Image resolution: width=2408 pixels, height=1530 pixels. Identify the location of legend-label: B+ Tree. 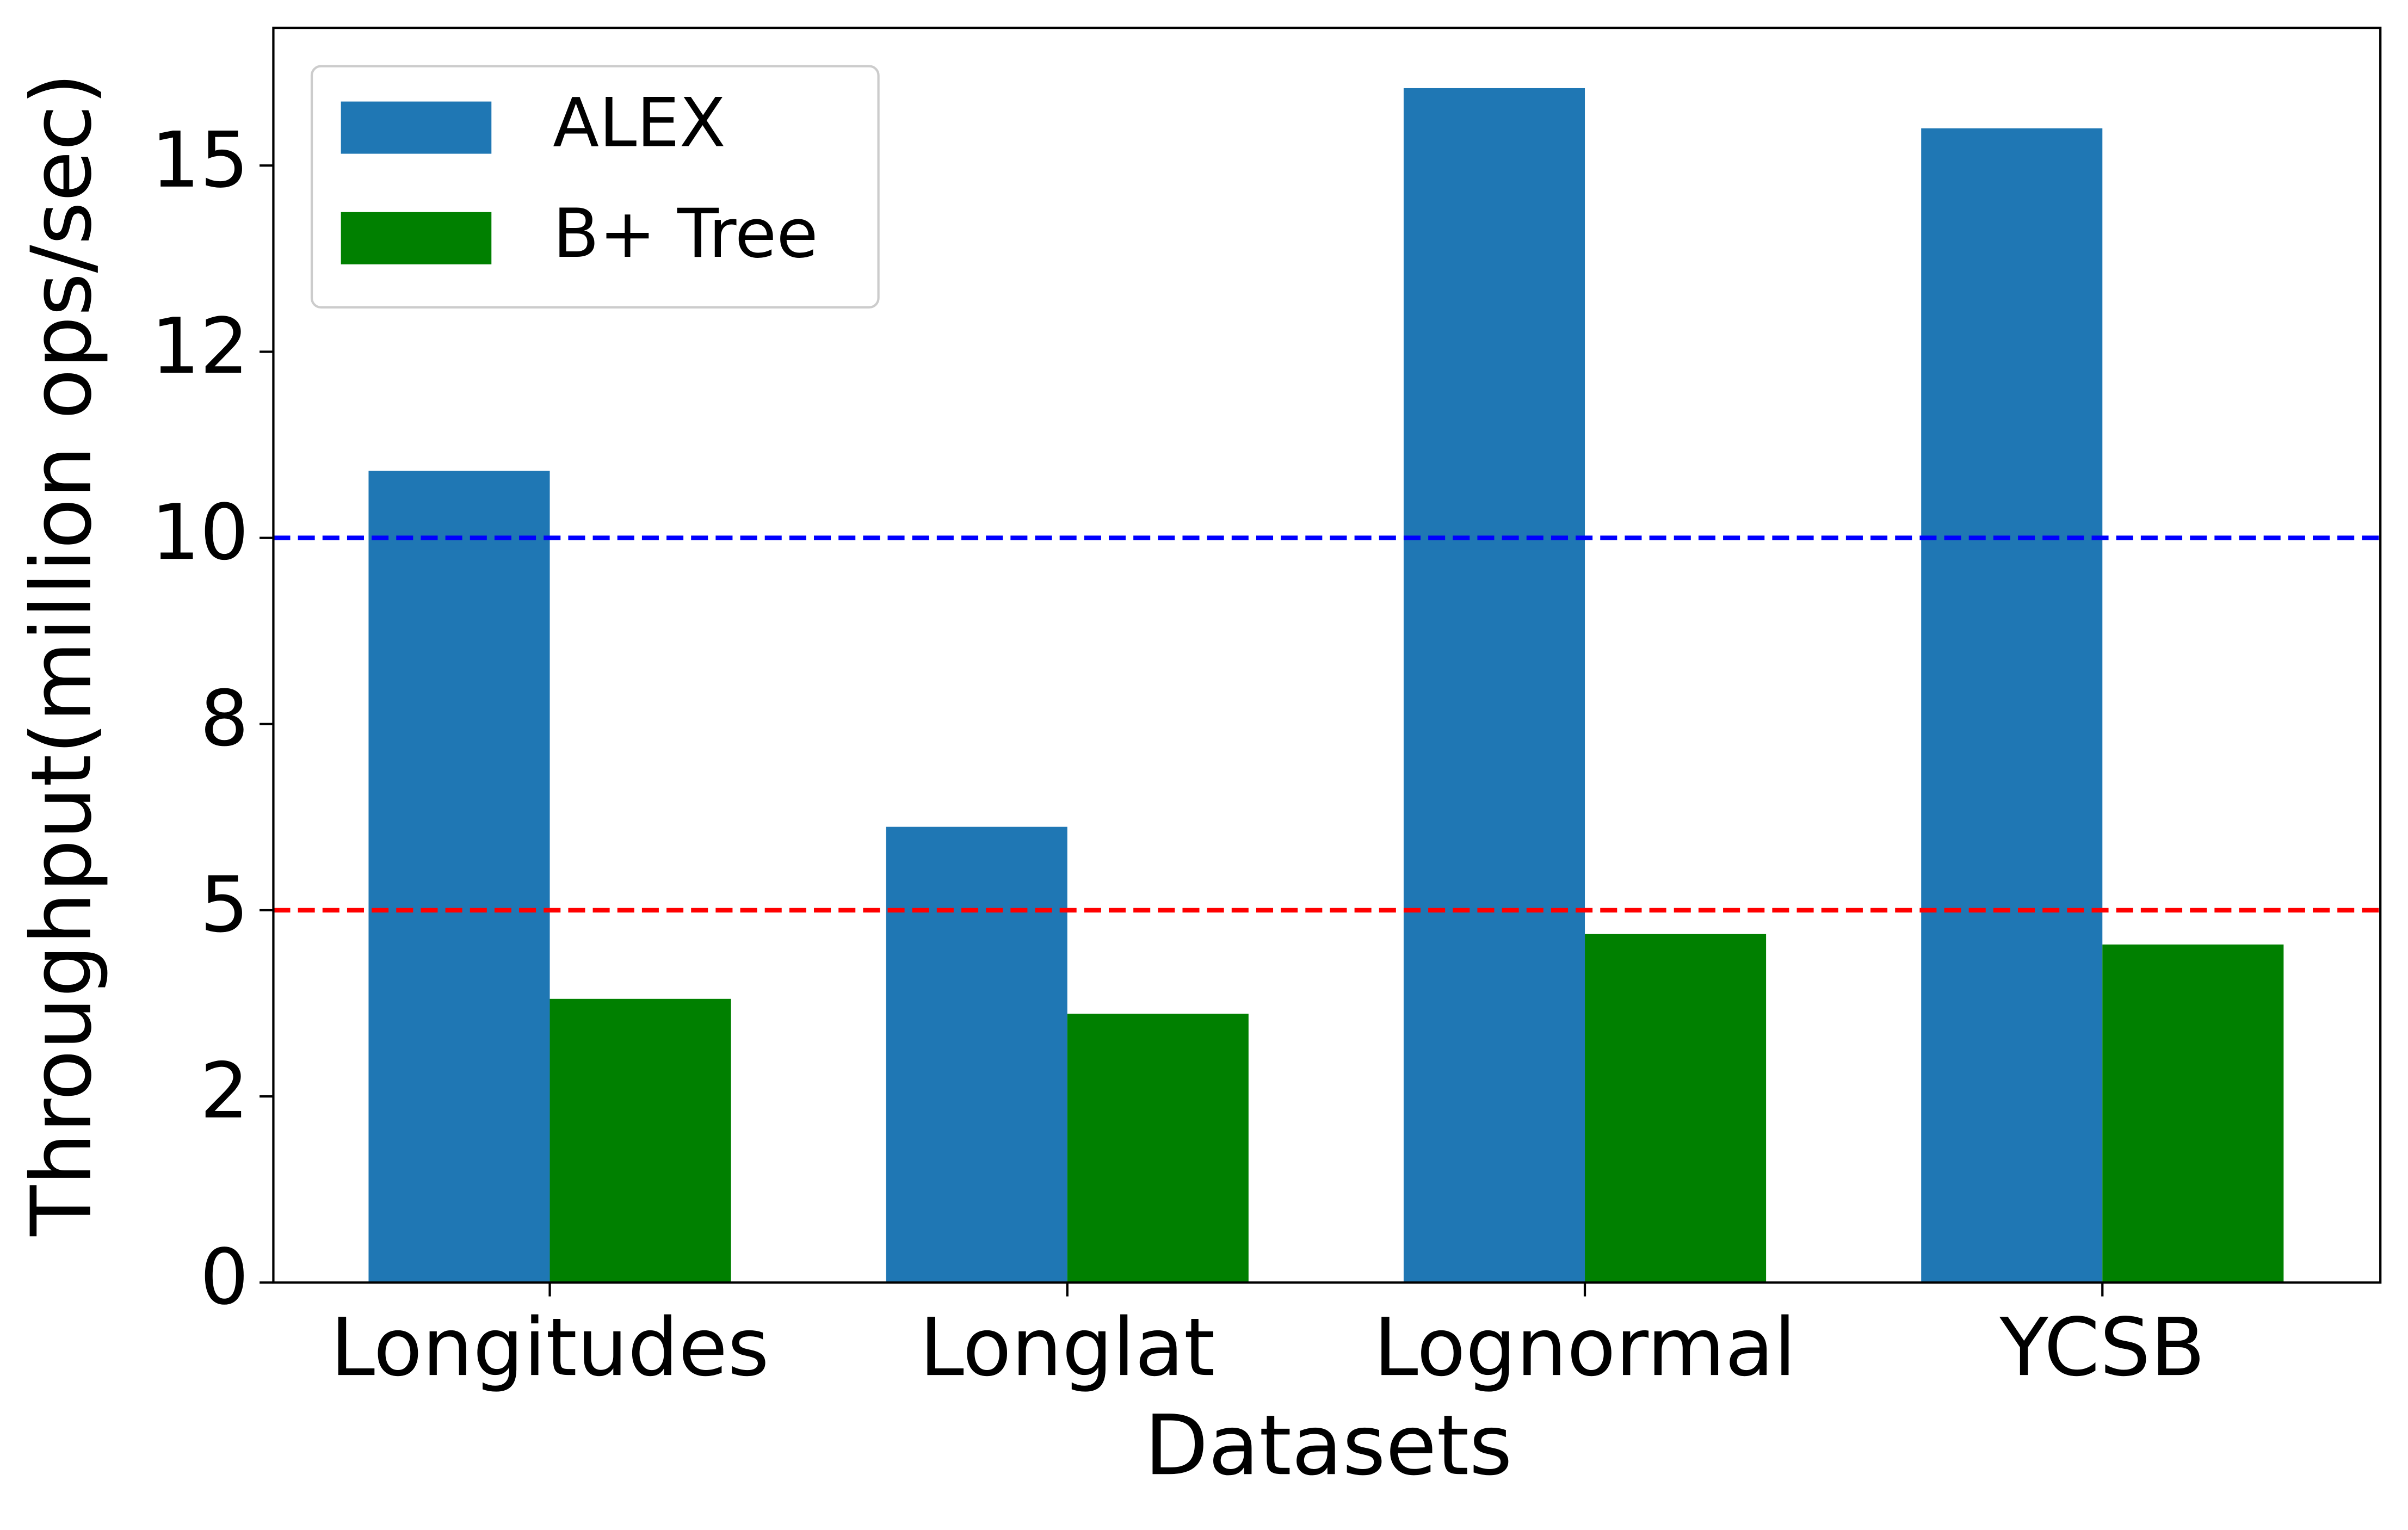
(685, 234).